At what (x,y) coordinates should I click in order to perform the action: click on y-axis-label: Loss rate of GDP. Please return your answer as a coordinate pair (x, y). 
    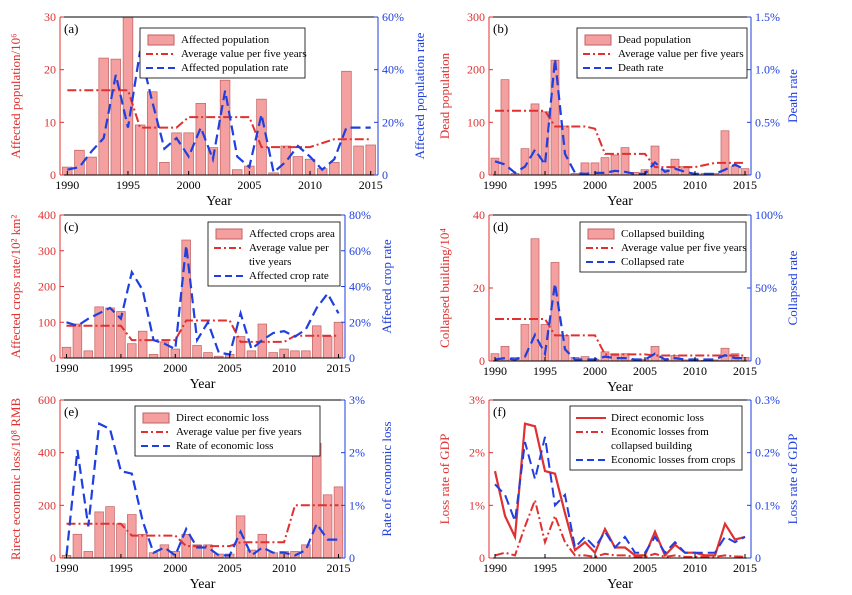
    Looking at the image, I should click on (444, 479).